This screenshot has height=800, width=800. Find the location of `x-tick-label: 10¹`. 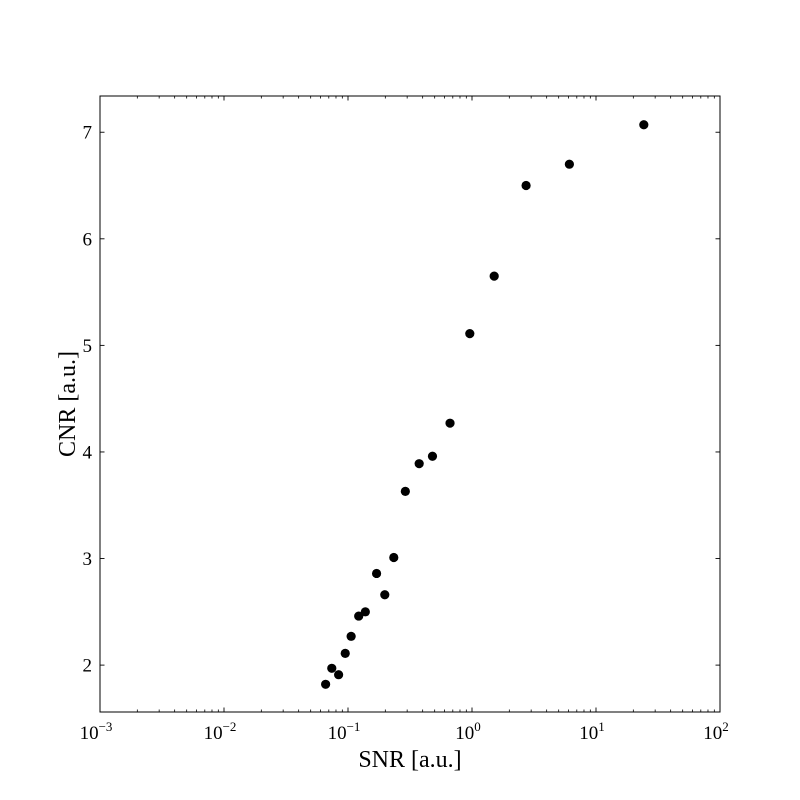

x-tick-label: 10¹ is located at coordinates (592, 731).